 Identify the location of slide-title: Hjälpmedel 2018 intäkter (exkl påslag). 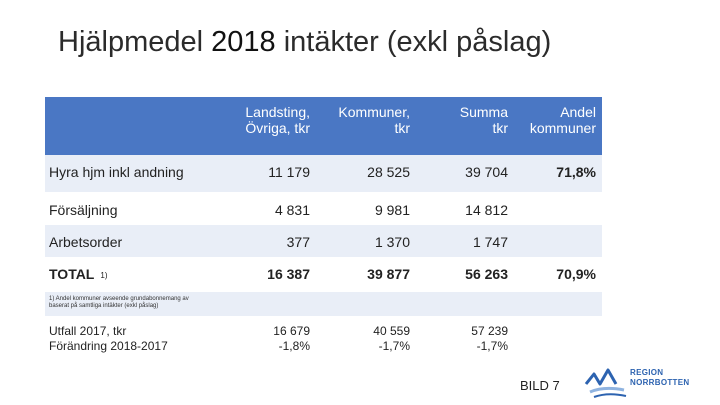
(304, 42).